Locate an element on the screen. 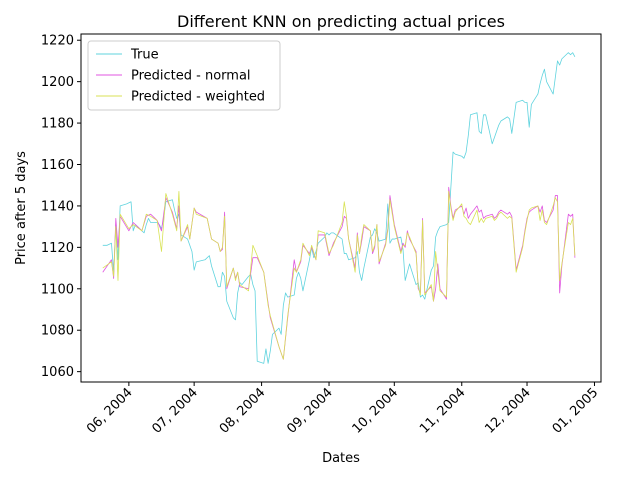  legend-box is located at coordinates (184, 75).